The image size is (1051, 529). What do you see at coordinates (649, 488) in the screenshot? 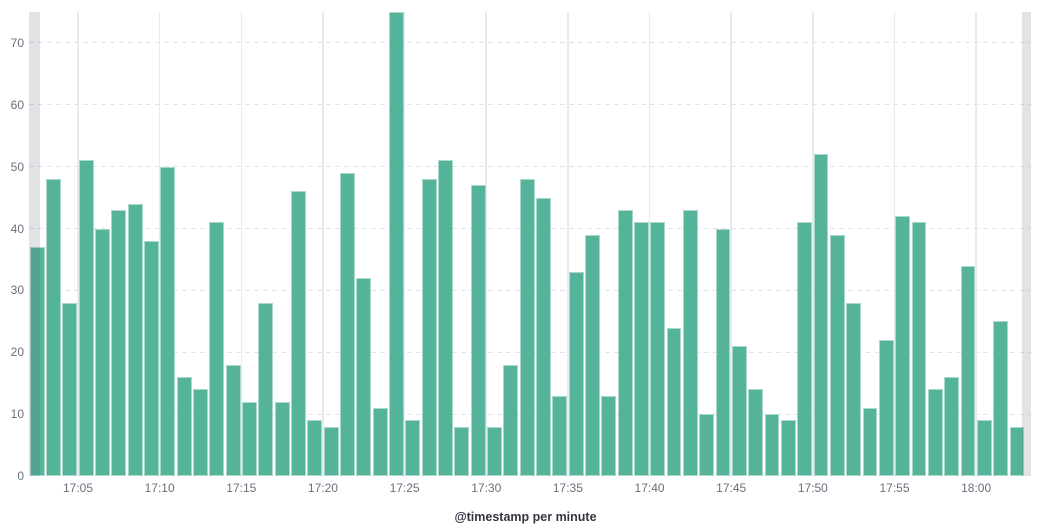
I see `x-axis-tick-label: 17:40` at bounding box center [649, 488].